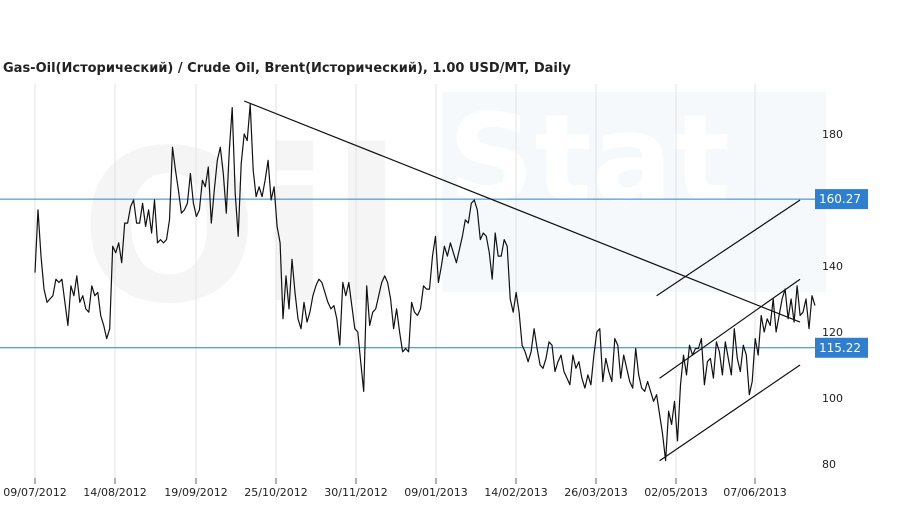 The image size is (909, 509). I want to click on y-axis-ticks: 80 100 120 140 180, so click(832, 299).